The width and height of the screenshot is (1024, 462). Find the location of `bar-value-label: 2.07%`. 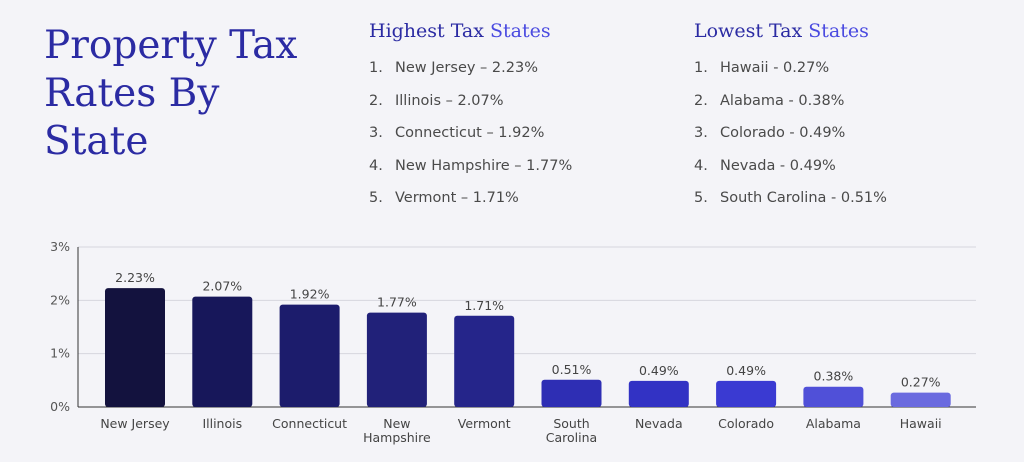

bar-value-label: 2.07% is located at coordinates (222, 286).